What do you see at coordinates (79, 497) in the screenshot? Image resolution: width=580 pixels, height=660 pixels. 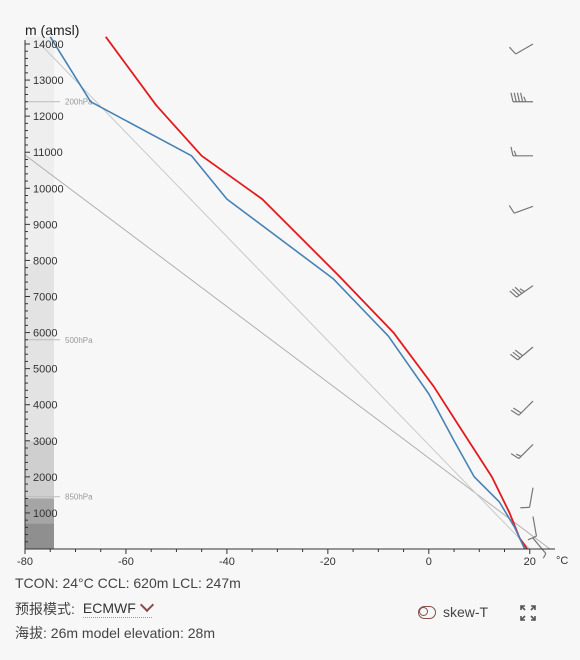 I see `pressure-level-label: 850hPa` at bounding box center [79, 497].